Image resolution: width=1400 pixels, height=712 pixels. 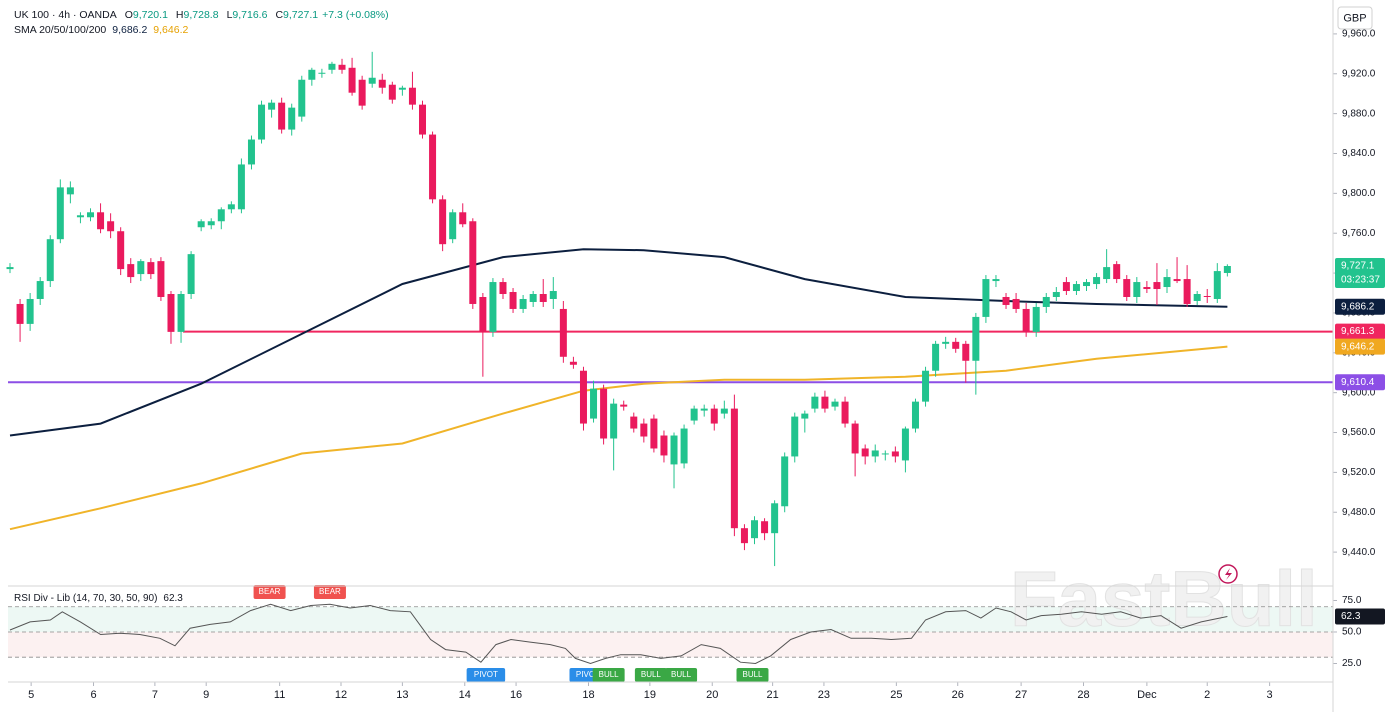 What do you see at coordinates (65, 15) in the screenshot?
I see `symbol: UK 100 · 4h · OANDA` at bounding box center [65, 15].